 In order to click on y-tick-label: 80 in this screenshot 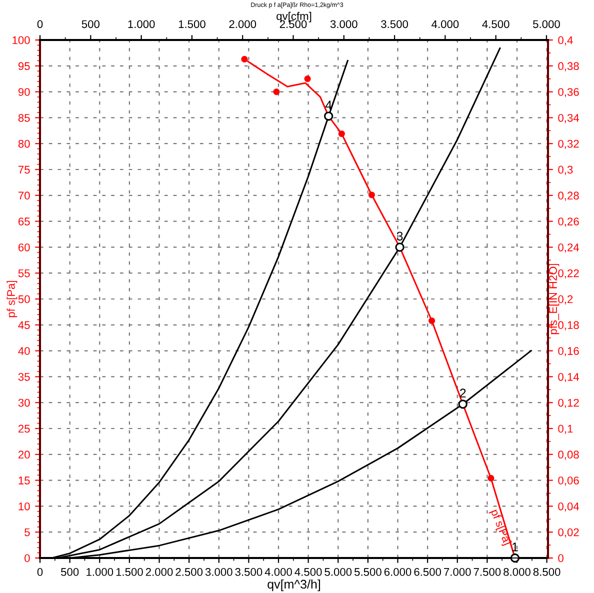, I will do `click(24, 144)`.